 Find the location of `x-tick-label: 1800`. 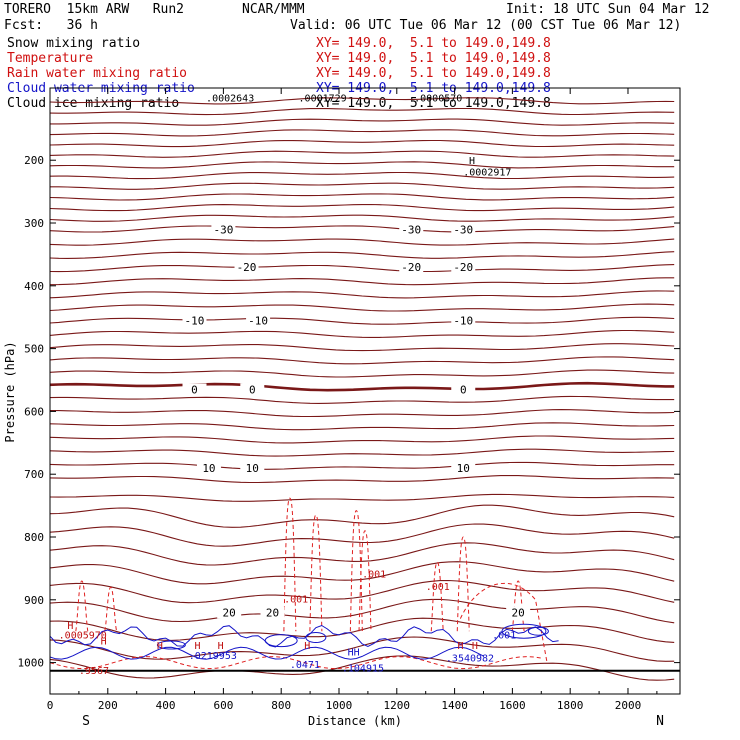

x-tick-label: 1800 is located at coordinates (570, 705).